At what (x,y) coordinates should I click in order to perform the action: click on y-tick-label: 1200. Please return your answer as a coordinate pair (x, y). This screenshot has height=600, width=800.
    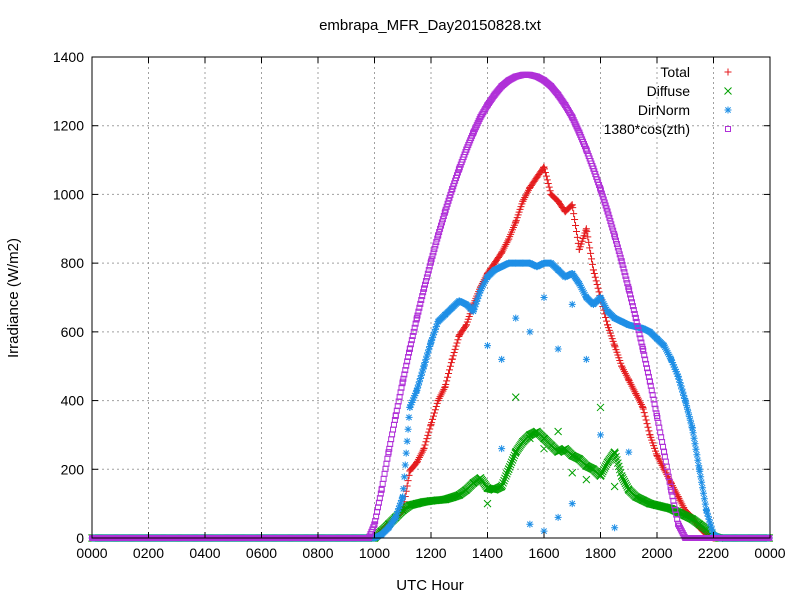
    Looking at the image, I should click on (68, 126).